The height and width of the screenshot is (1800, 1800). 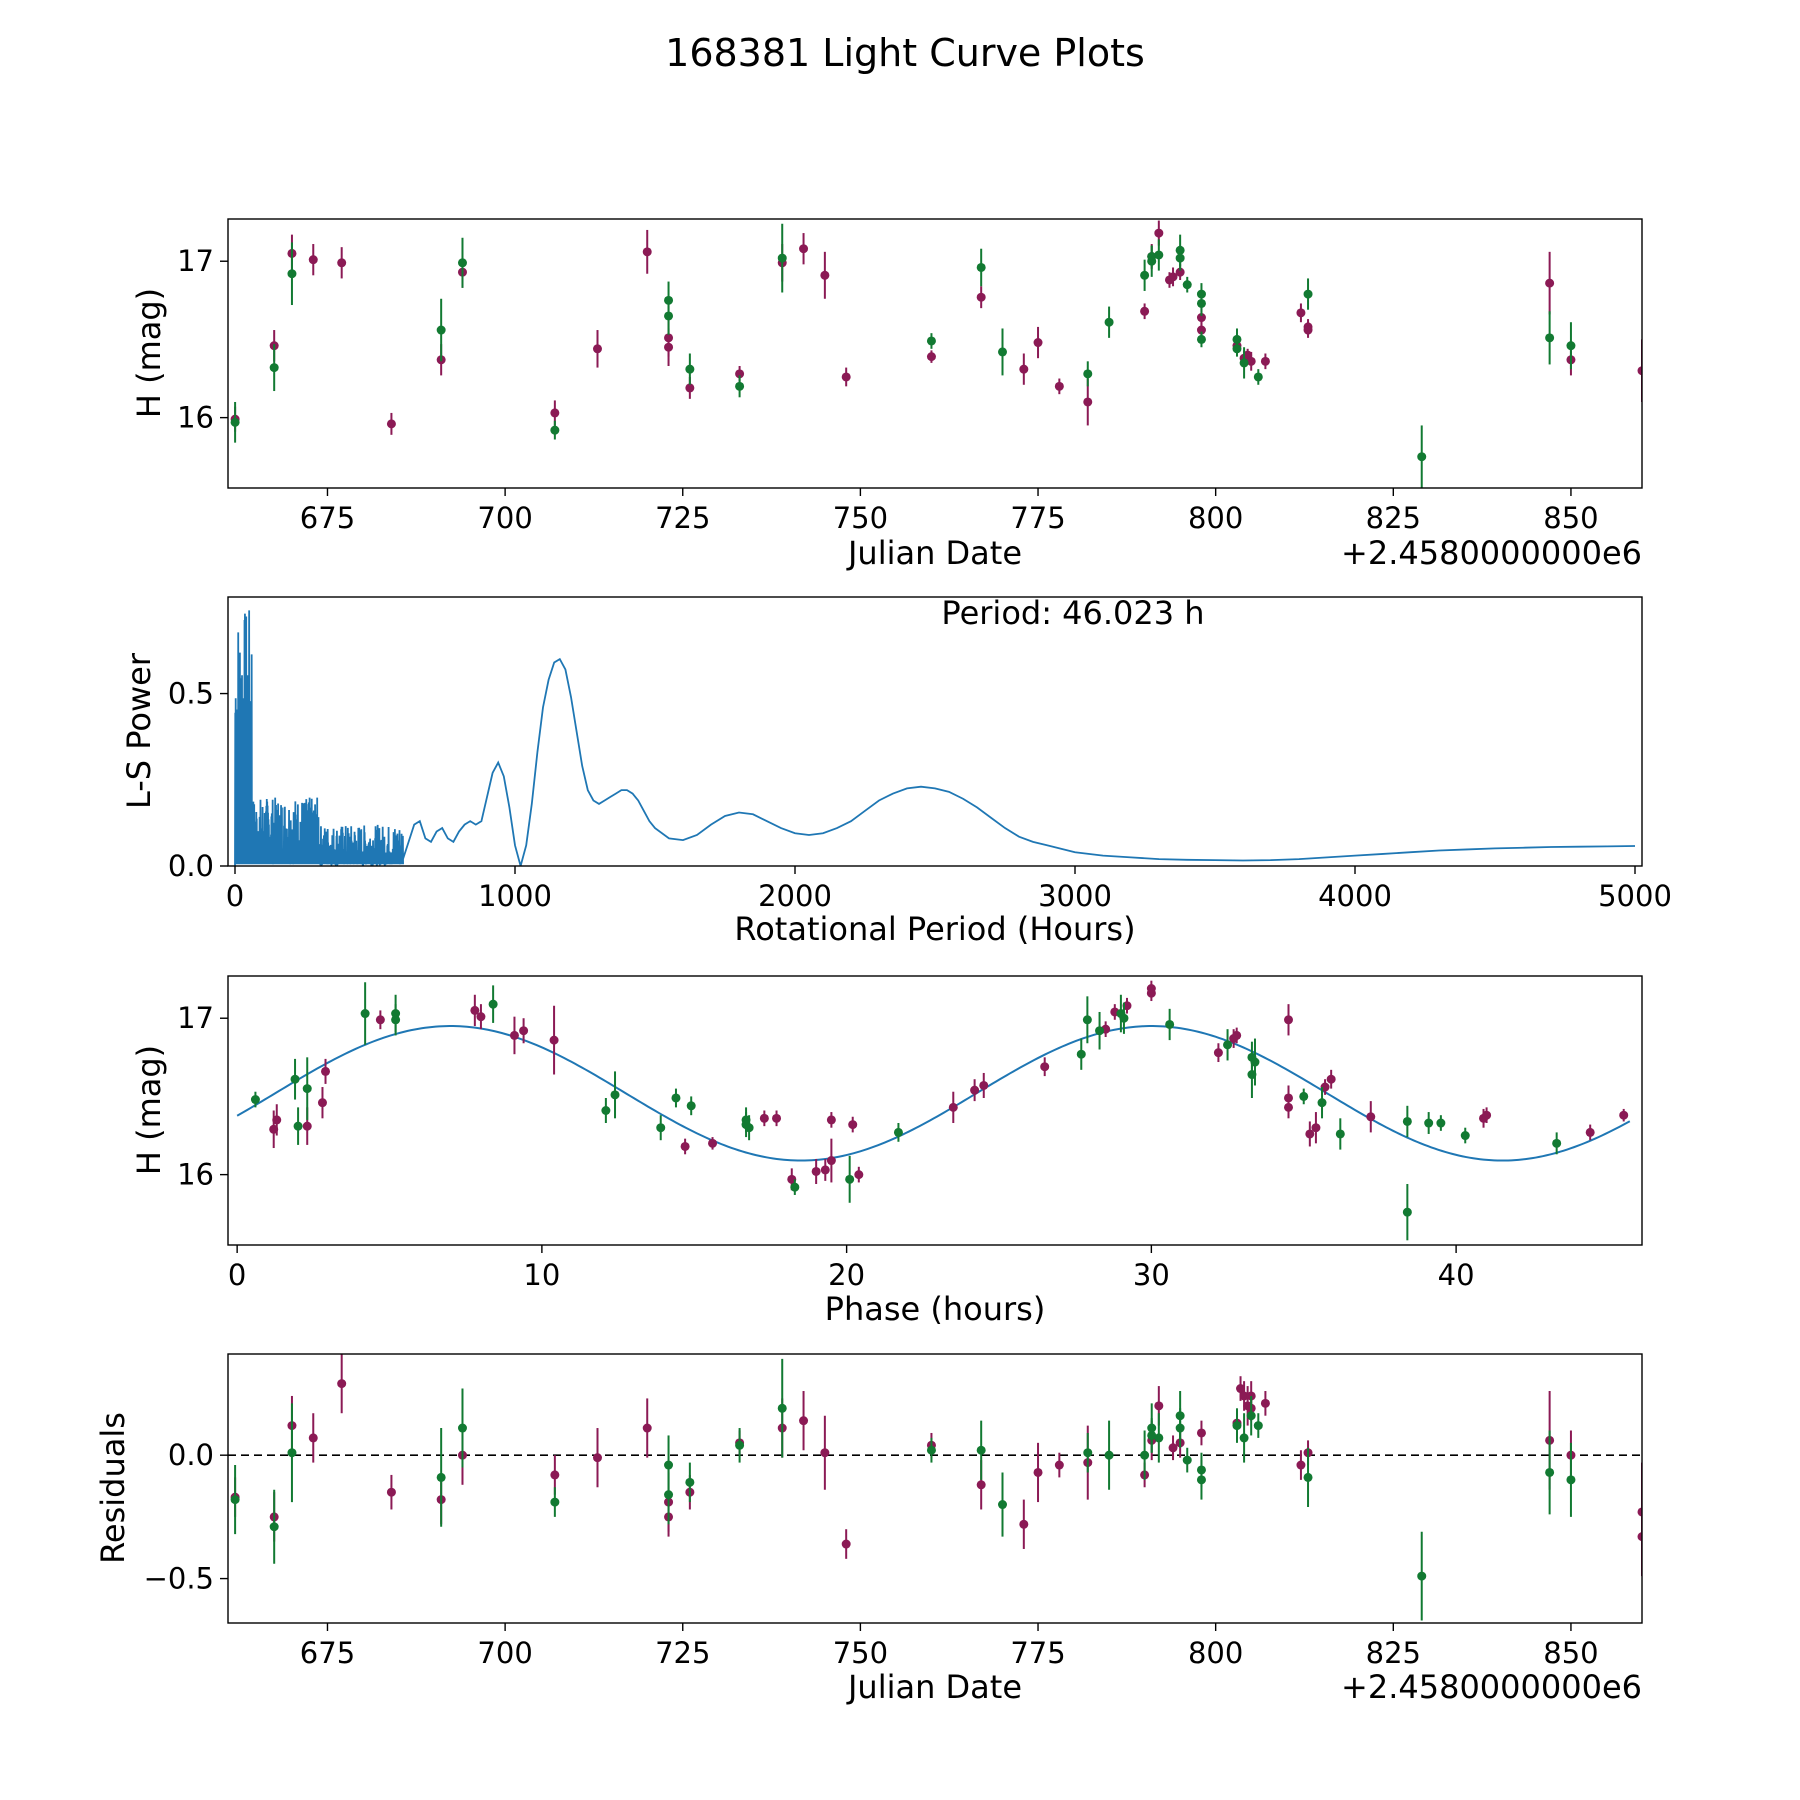 What do you see at coordinates (327, 518) in the screenshot?
I see `lightcurve-xtick-label: 675` at bounding box center [327, 518].